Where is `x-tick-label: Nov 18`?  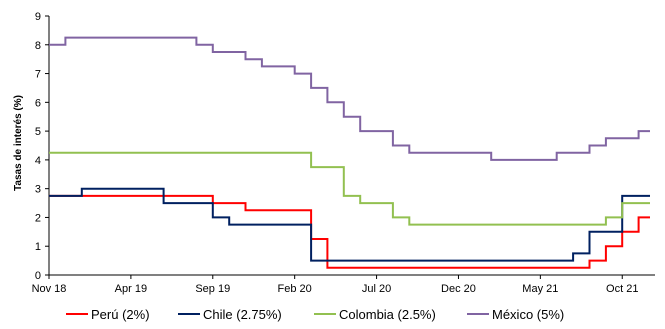
x-tick-label: Nov 18 is located at coordinates (49, 289).